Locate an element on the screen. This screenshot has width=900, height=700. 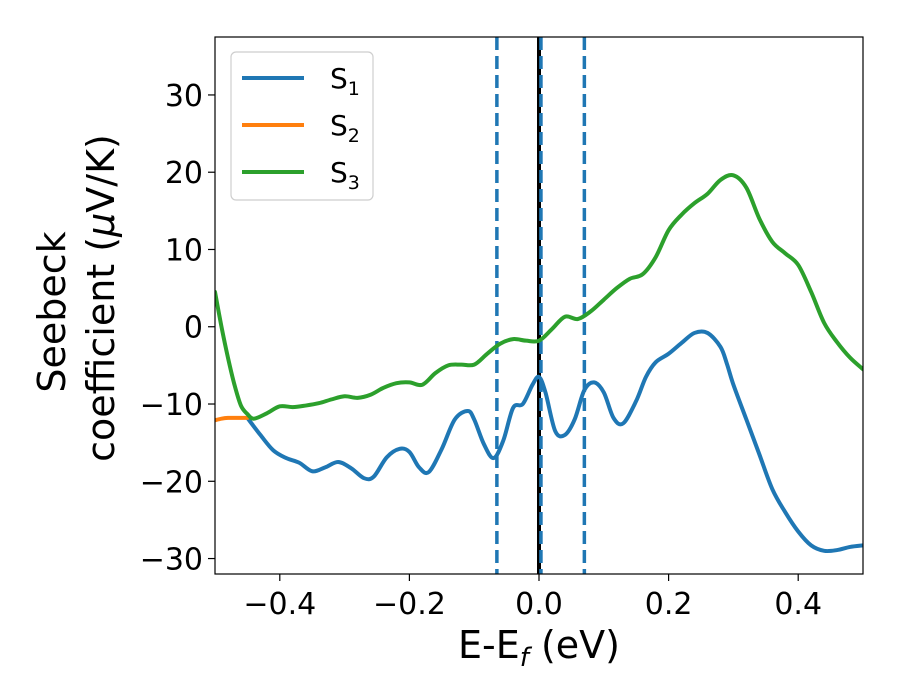
x-tick-label: 0.4 is located at coordinates (798, 604).